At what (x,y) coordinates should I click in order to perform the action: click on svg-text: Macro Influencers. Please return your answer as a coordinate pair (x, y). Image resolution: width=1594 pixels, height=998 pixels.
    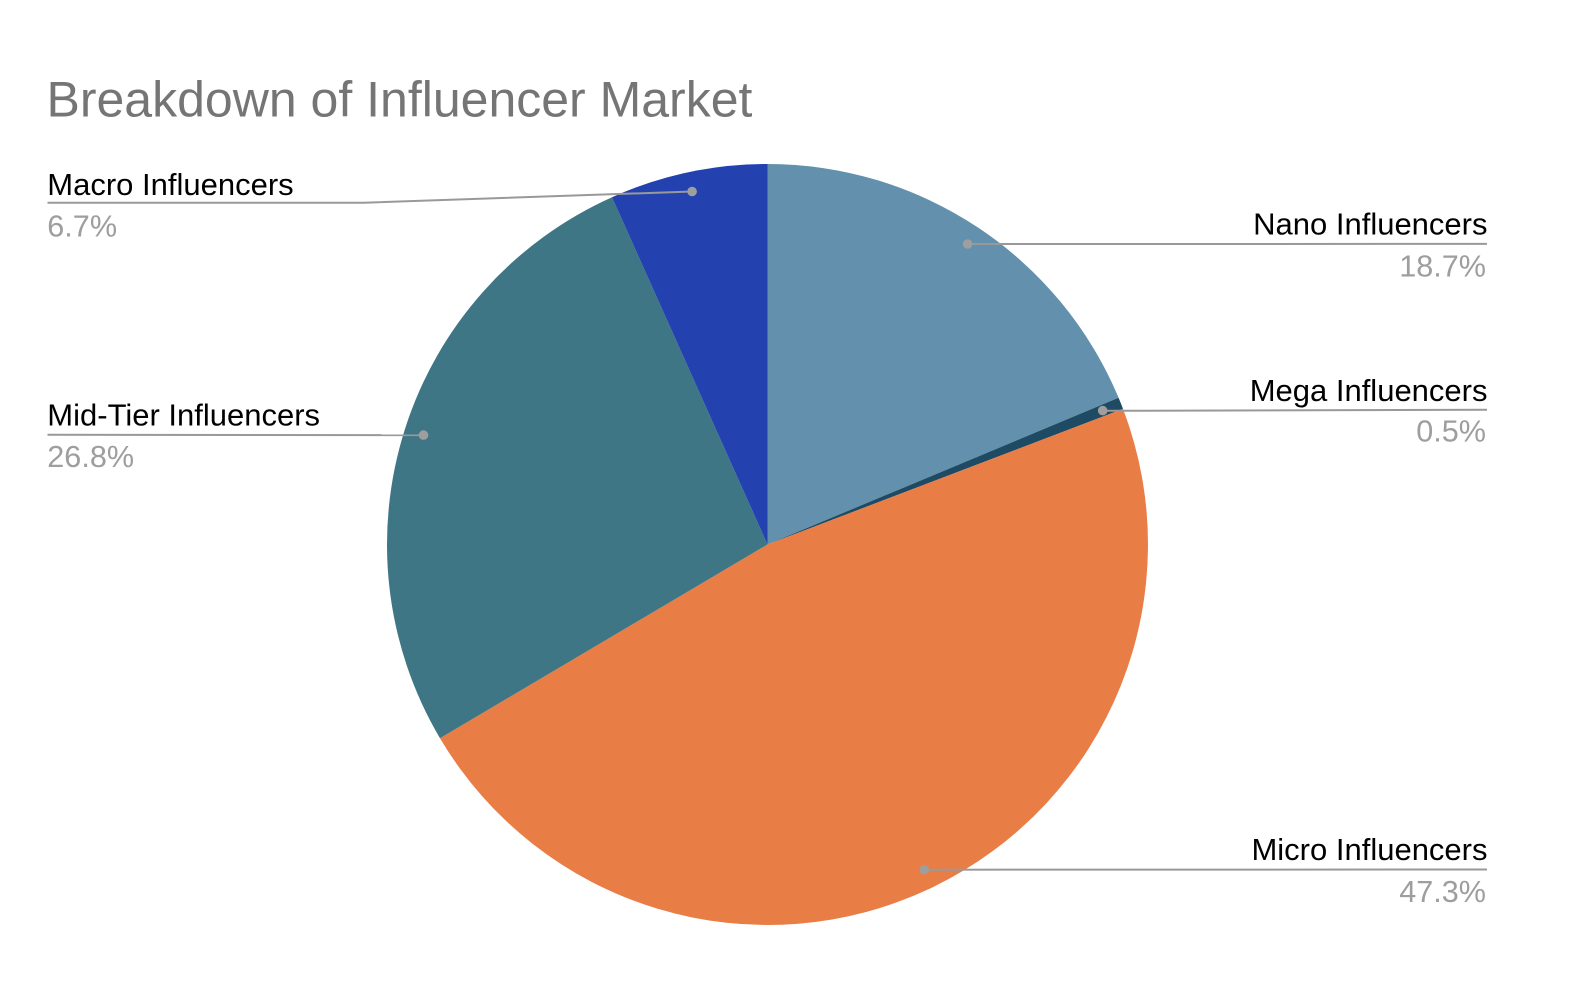
    Looking at the image, I should click on (170, 184).